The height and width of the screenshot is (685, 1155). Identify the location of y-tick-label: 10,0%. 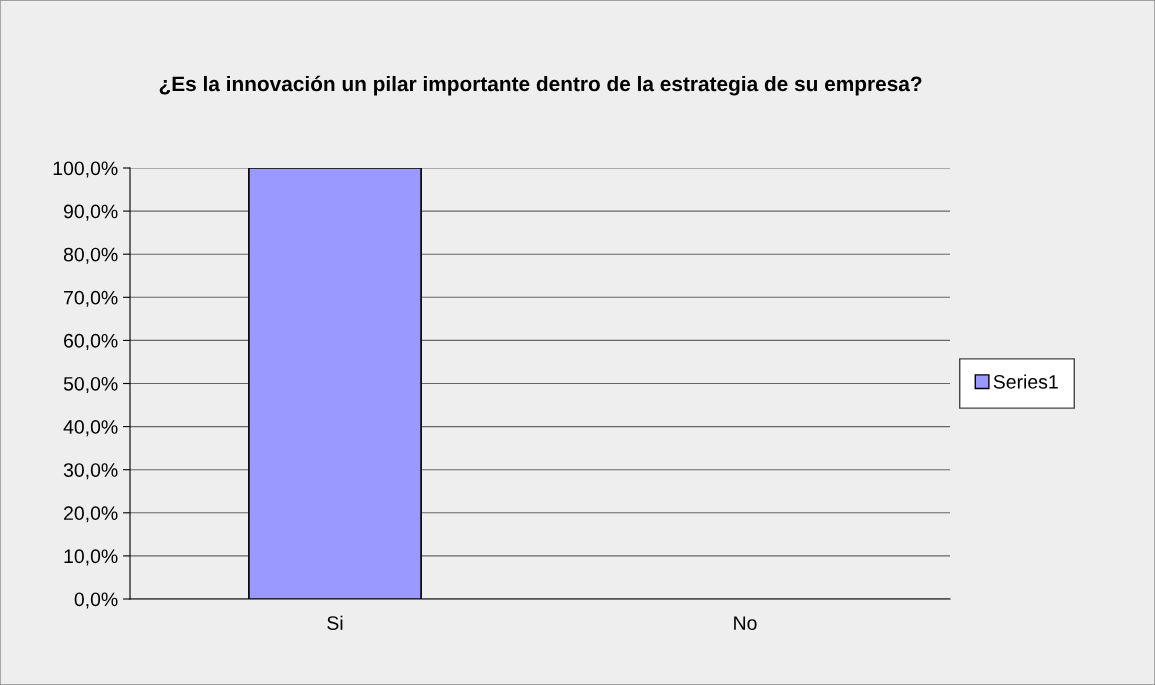
(91, 557).